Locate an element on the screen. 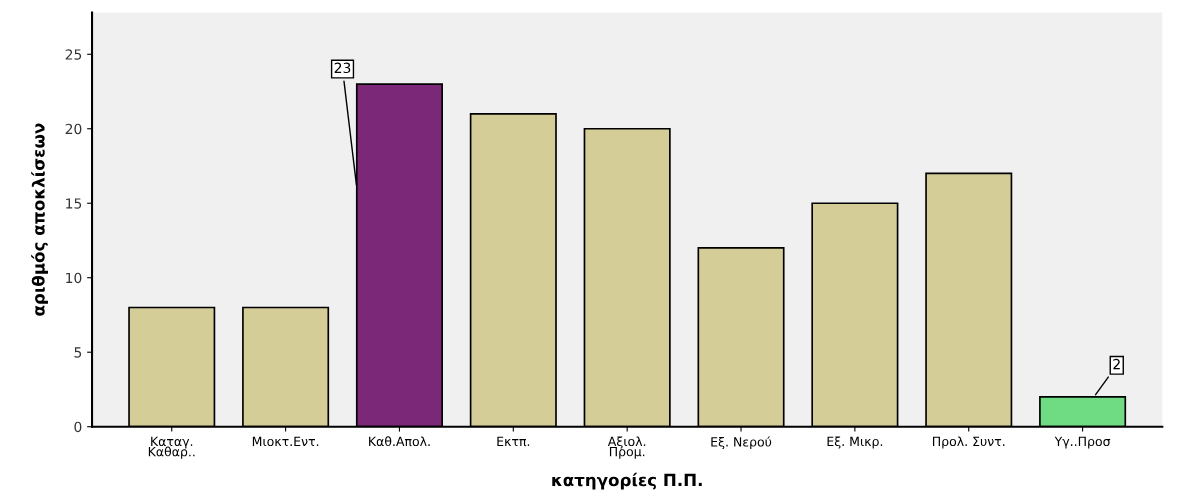 Image resolution: width=1180 pixels, height=502 pixels. x-tick-label: Εκτπ. is located at coordinates (513, 441).